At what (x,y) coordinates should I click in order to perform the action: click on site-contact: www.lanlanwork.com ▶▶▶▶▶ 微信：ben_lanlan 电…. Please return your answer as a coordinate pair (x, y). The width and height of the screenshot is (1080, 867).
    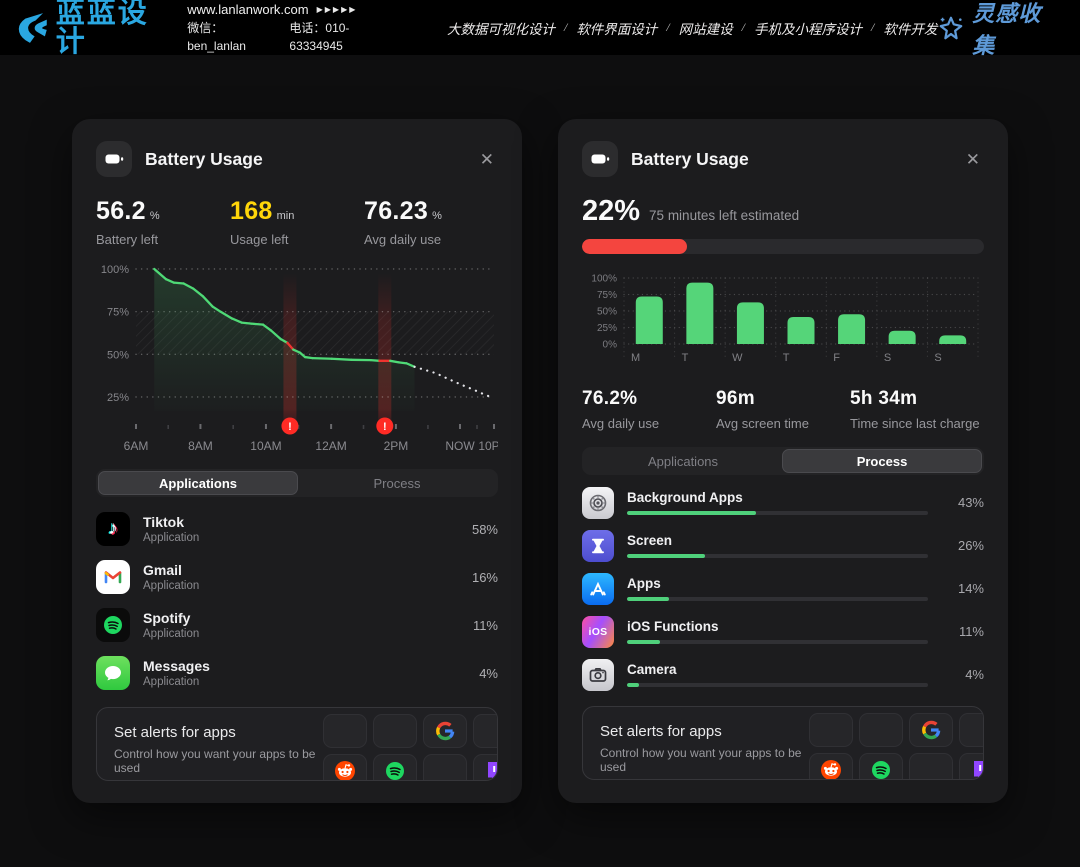
    Looking at the image, I should click on (291, 27).